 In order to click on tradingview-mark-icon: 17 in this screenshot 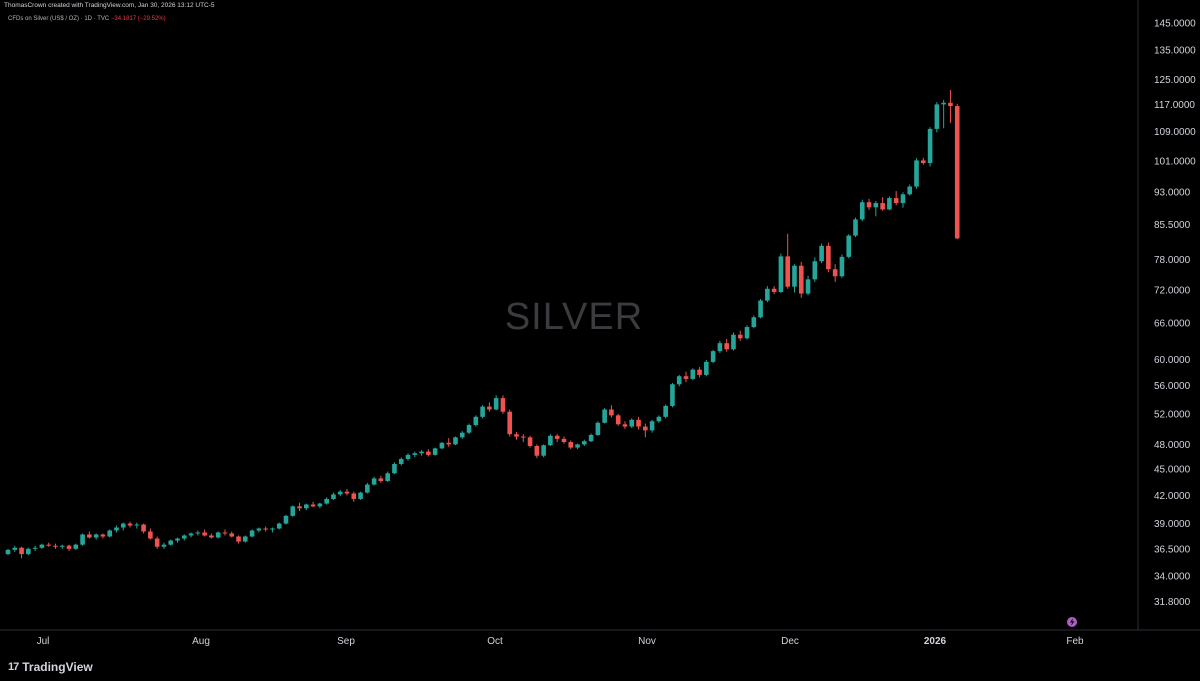, I will do `click(13, 667)`.